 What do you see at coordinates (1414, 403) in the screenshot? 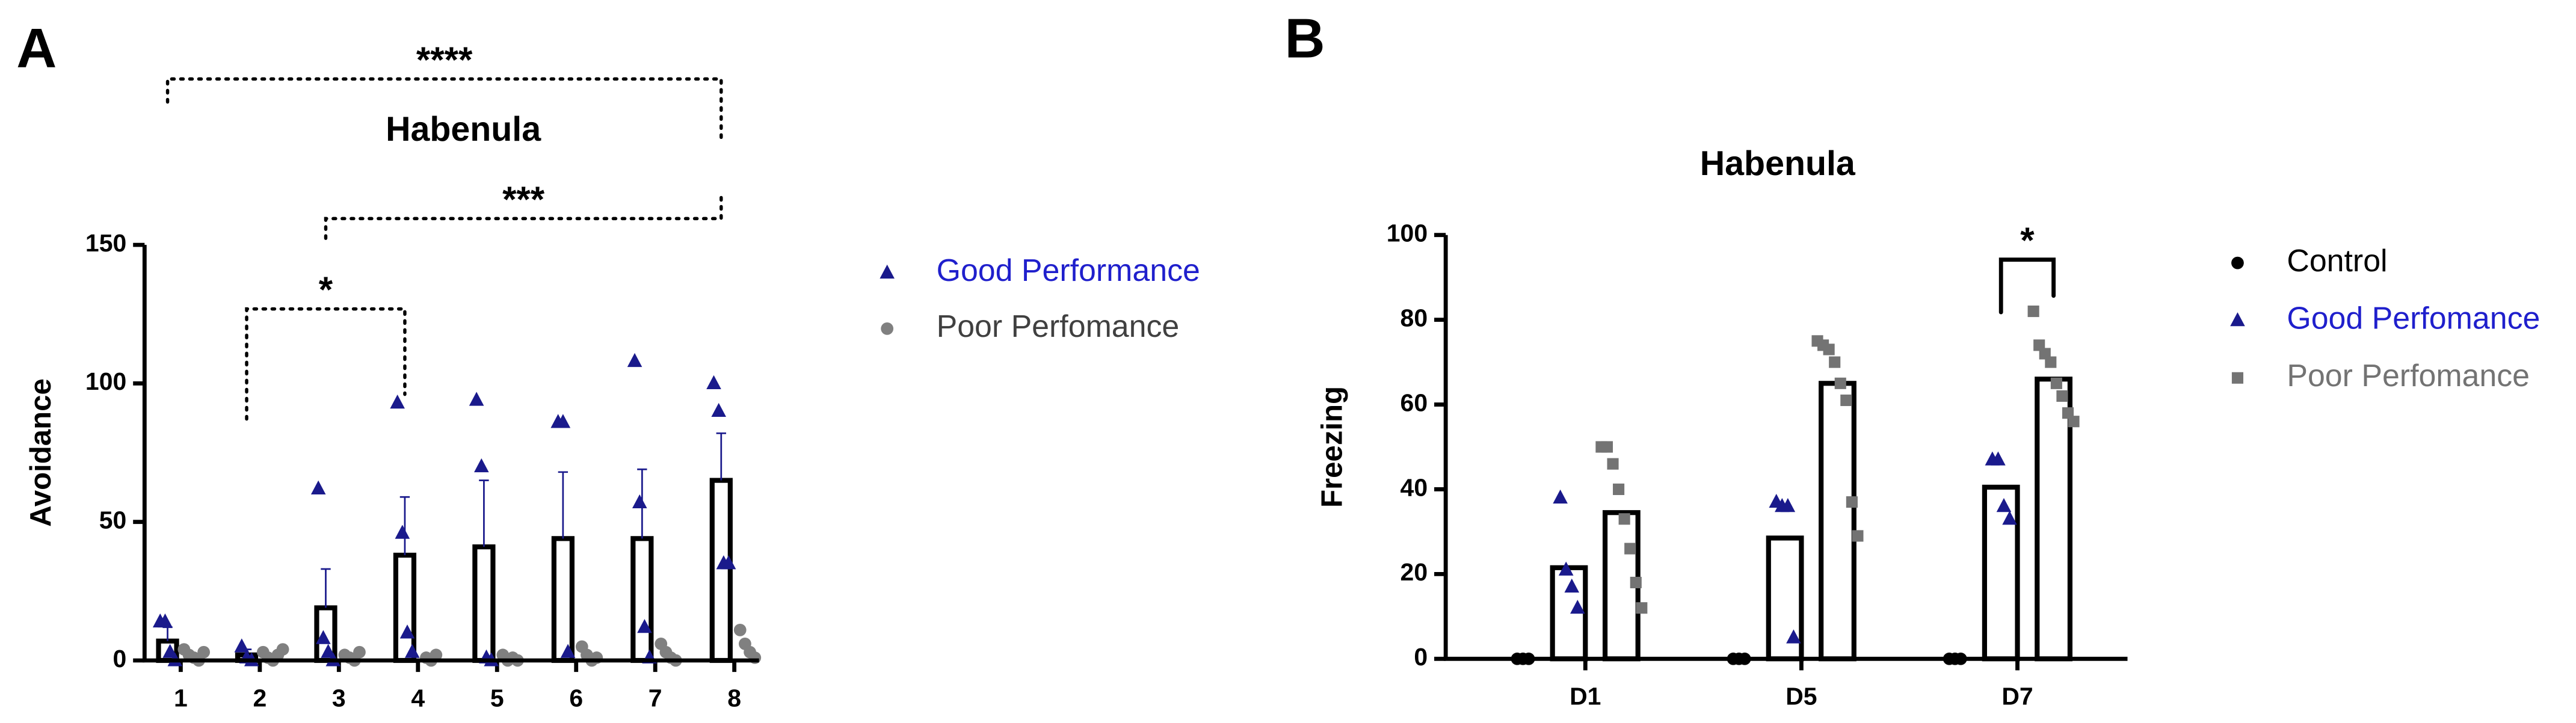
I see `y-tick-label: 60` at bounding box center [1414, 403].